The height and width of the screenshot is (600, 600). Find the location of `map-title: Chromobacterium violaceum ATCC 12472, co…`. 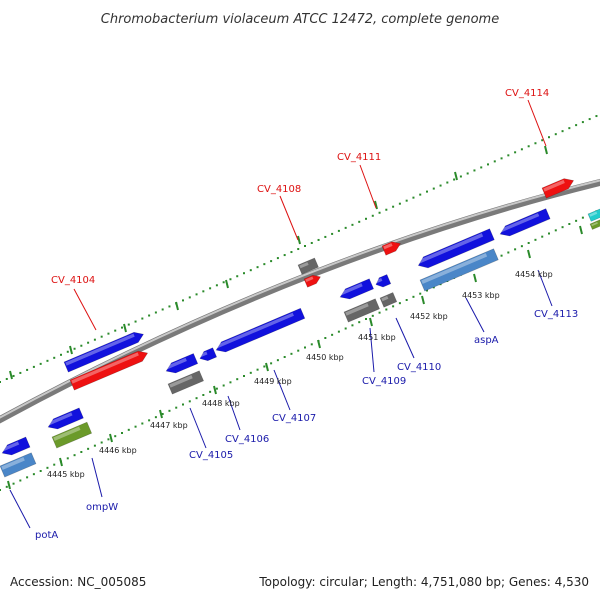

map-title: Chromobacterium violaceum ATCC 12472, co… is located at coordinates (300, 19).